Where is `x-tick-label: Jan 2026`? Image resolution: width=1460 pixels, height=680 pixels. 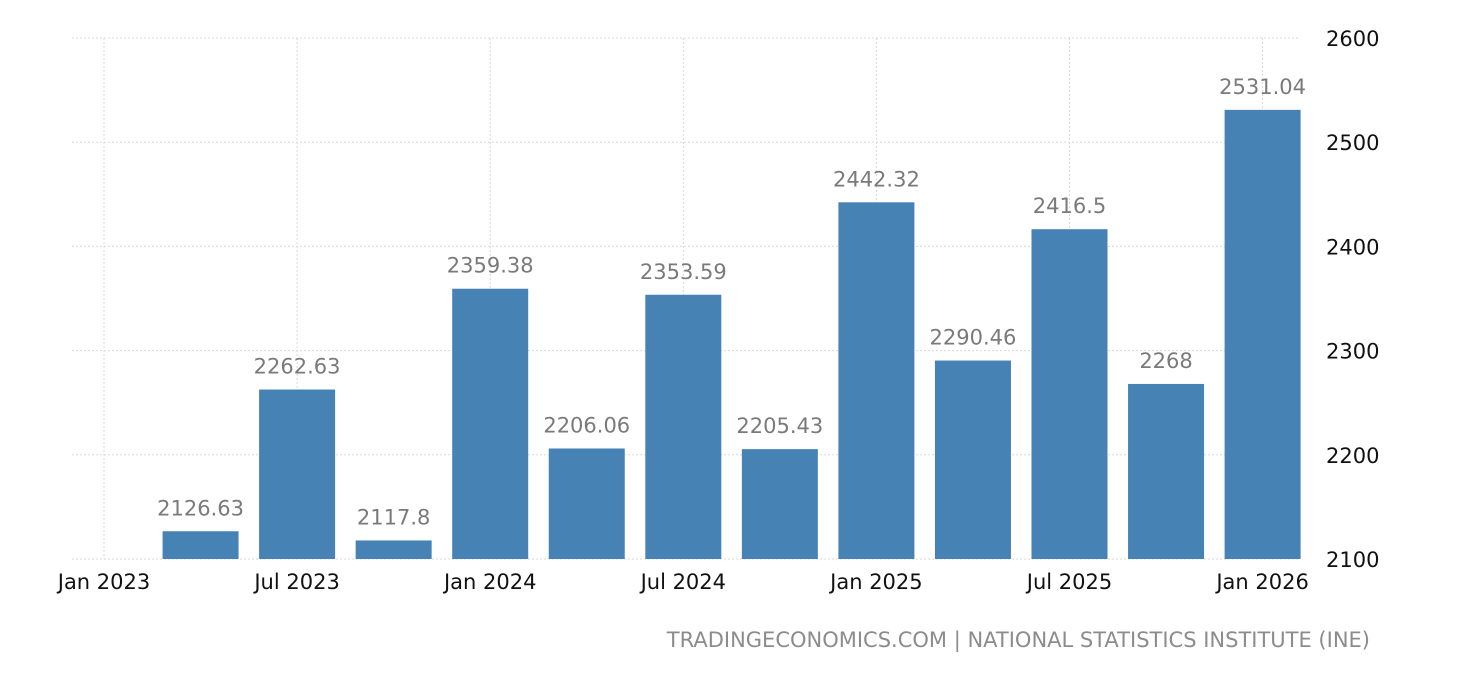 x-tick-label: Jan 2026 is located at coordinates (1261, 582).